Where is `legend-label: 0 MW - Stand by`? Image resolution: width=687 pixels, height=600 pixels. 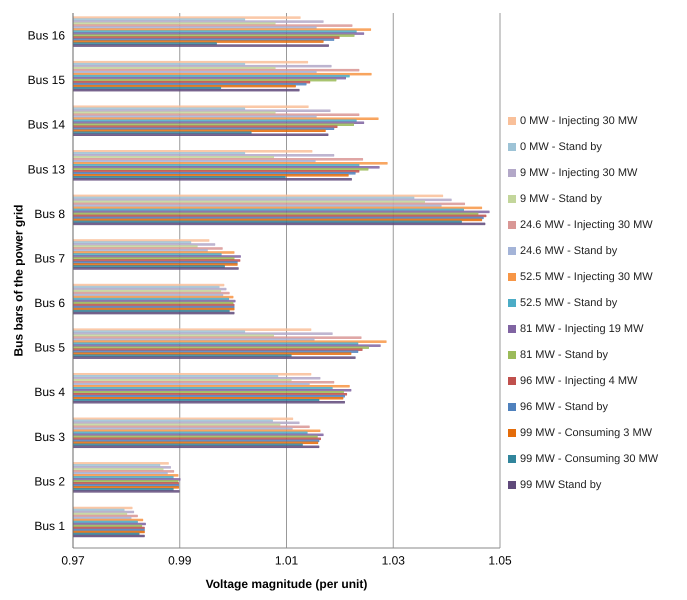 legend-label: 0 MW - Stand by is located at coordinates (561, 147).